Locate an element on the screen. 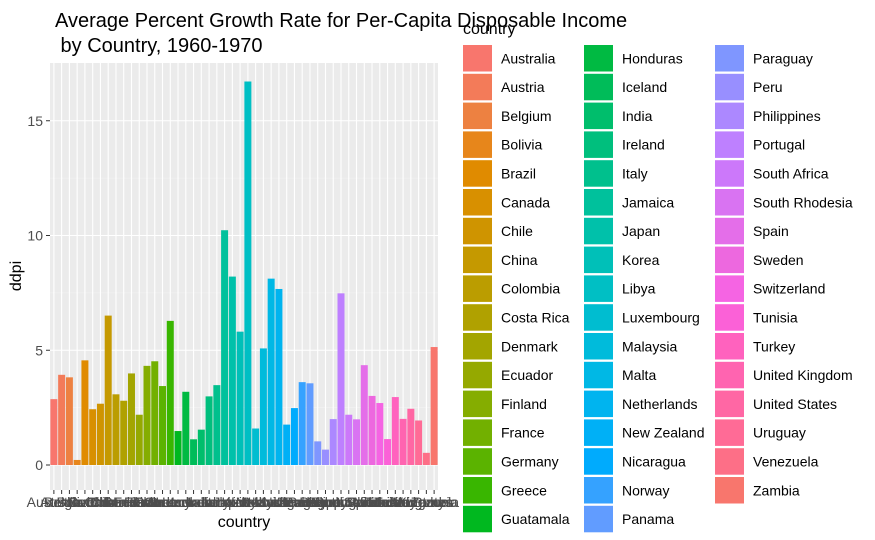  legend-label: Germany is located at coordinates (530, 461).